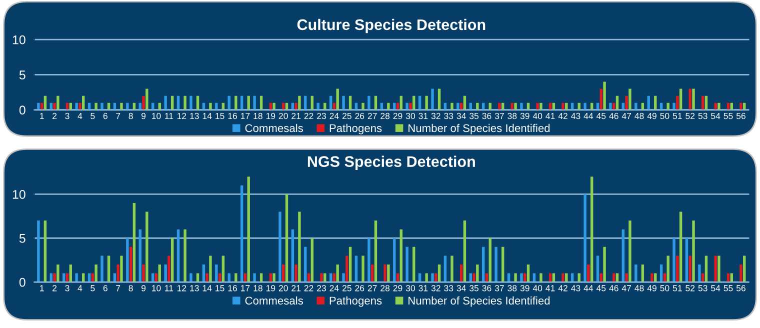  Describe the element at coordinates (435, 116) in the screenshot. I see `x-tick-label: 32` at that location.